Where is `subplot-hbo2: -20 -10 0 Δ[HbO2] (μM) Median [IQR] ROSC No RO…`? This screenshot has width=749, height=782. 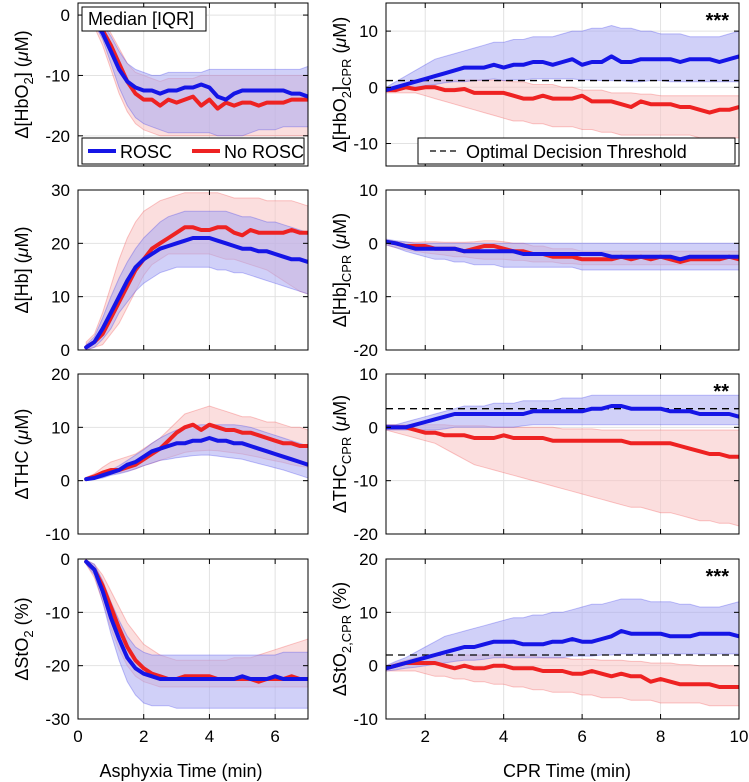
subplot-hbo2: -20 -10 0 Δ[HbO2] (μM) Median [IQR] ROSC No RO… is located at coordinates (160, 84).